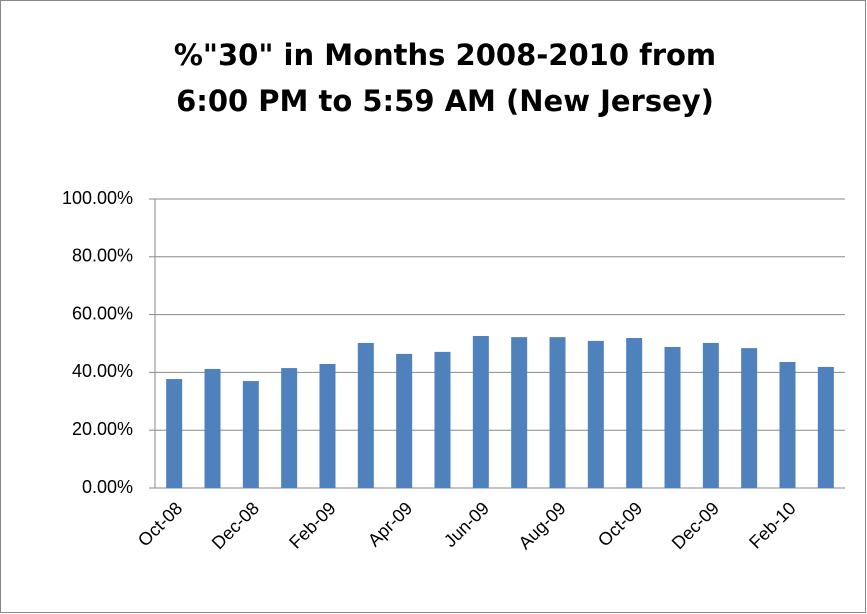 This screenshot has height=614, width=867. What do you see at coordinates (445, 55) in the screenshot?
I see `chart-title: %"30" in Months 2008-2010 from` at bounding box center [445, 55].